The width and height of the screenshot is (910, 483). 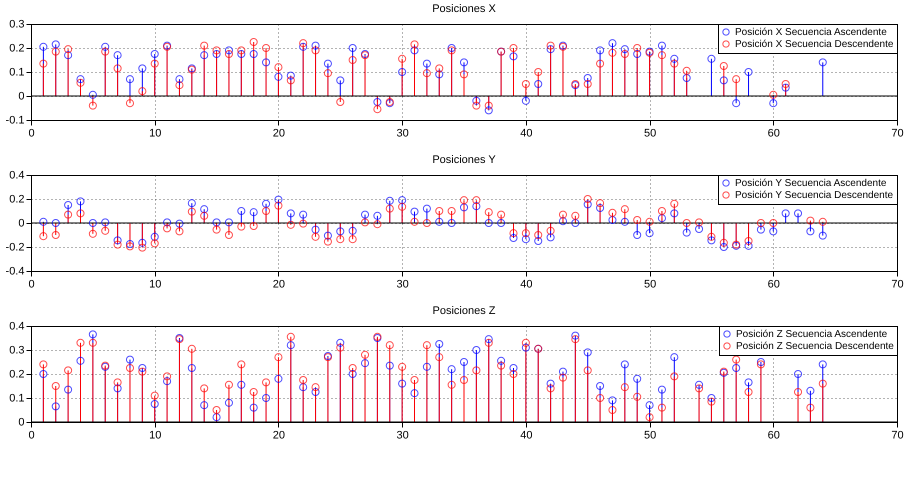 What do you see at coordinates (814, 195) in the screenshot?
I see `legend-label: Posición Y Secuencia Descendente` at bounding box center [814, 195].